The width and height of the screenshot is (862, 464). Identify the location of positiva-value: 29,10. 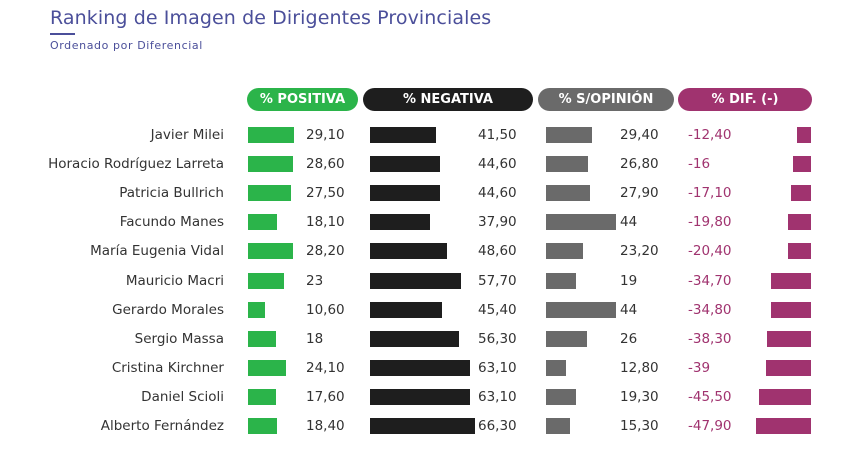
(325, 135).